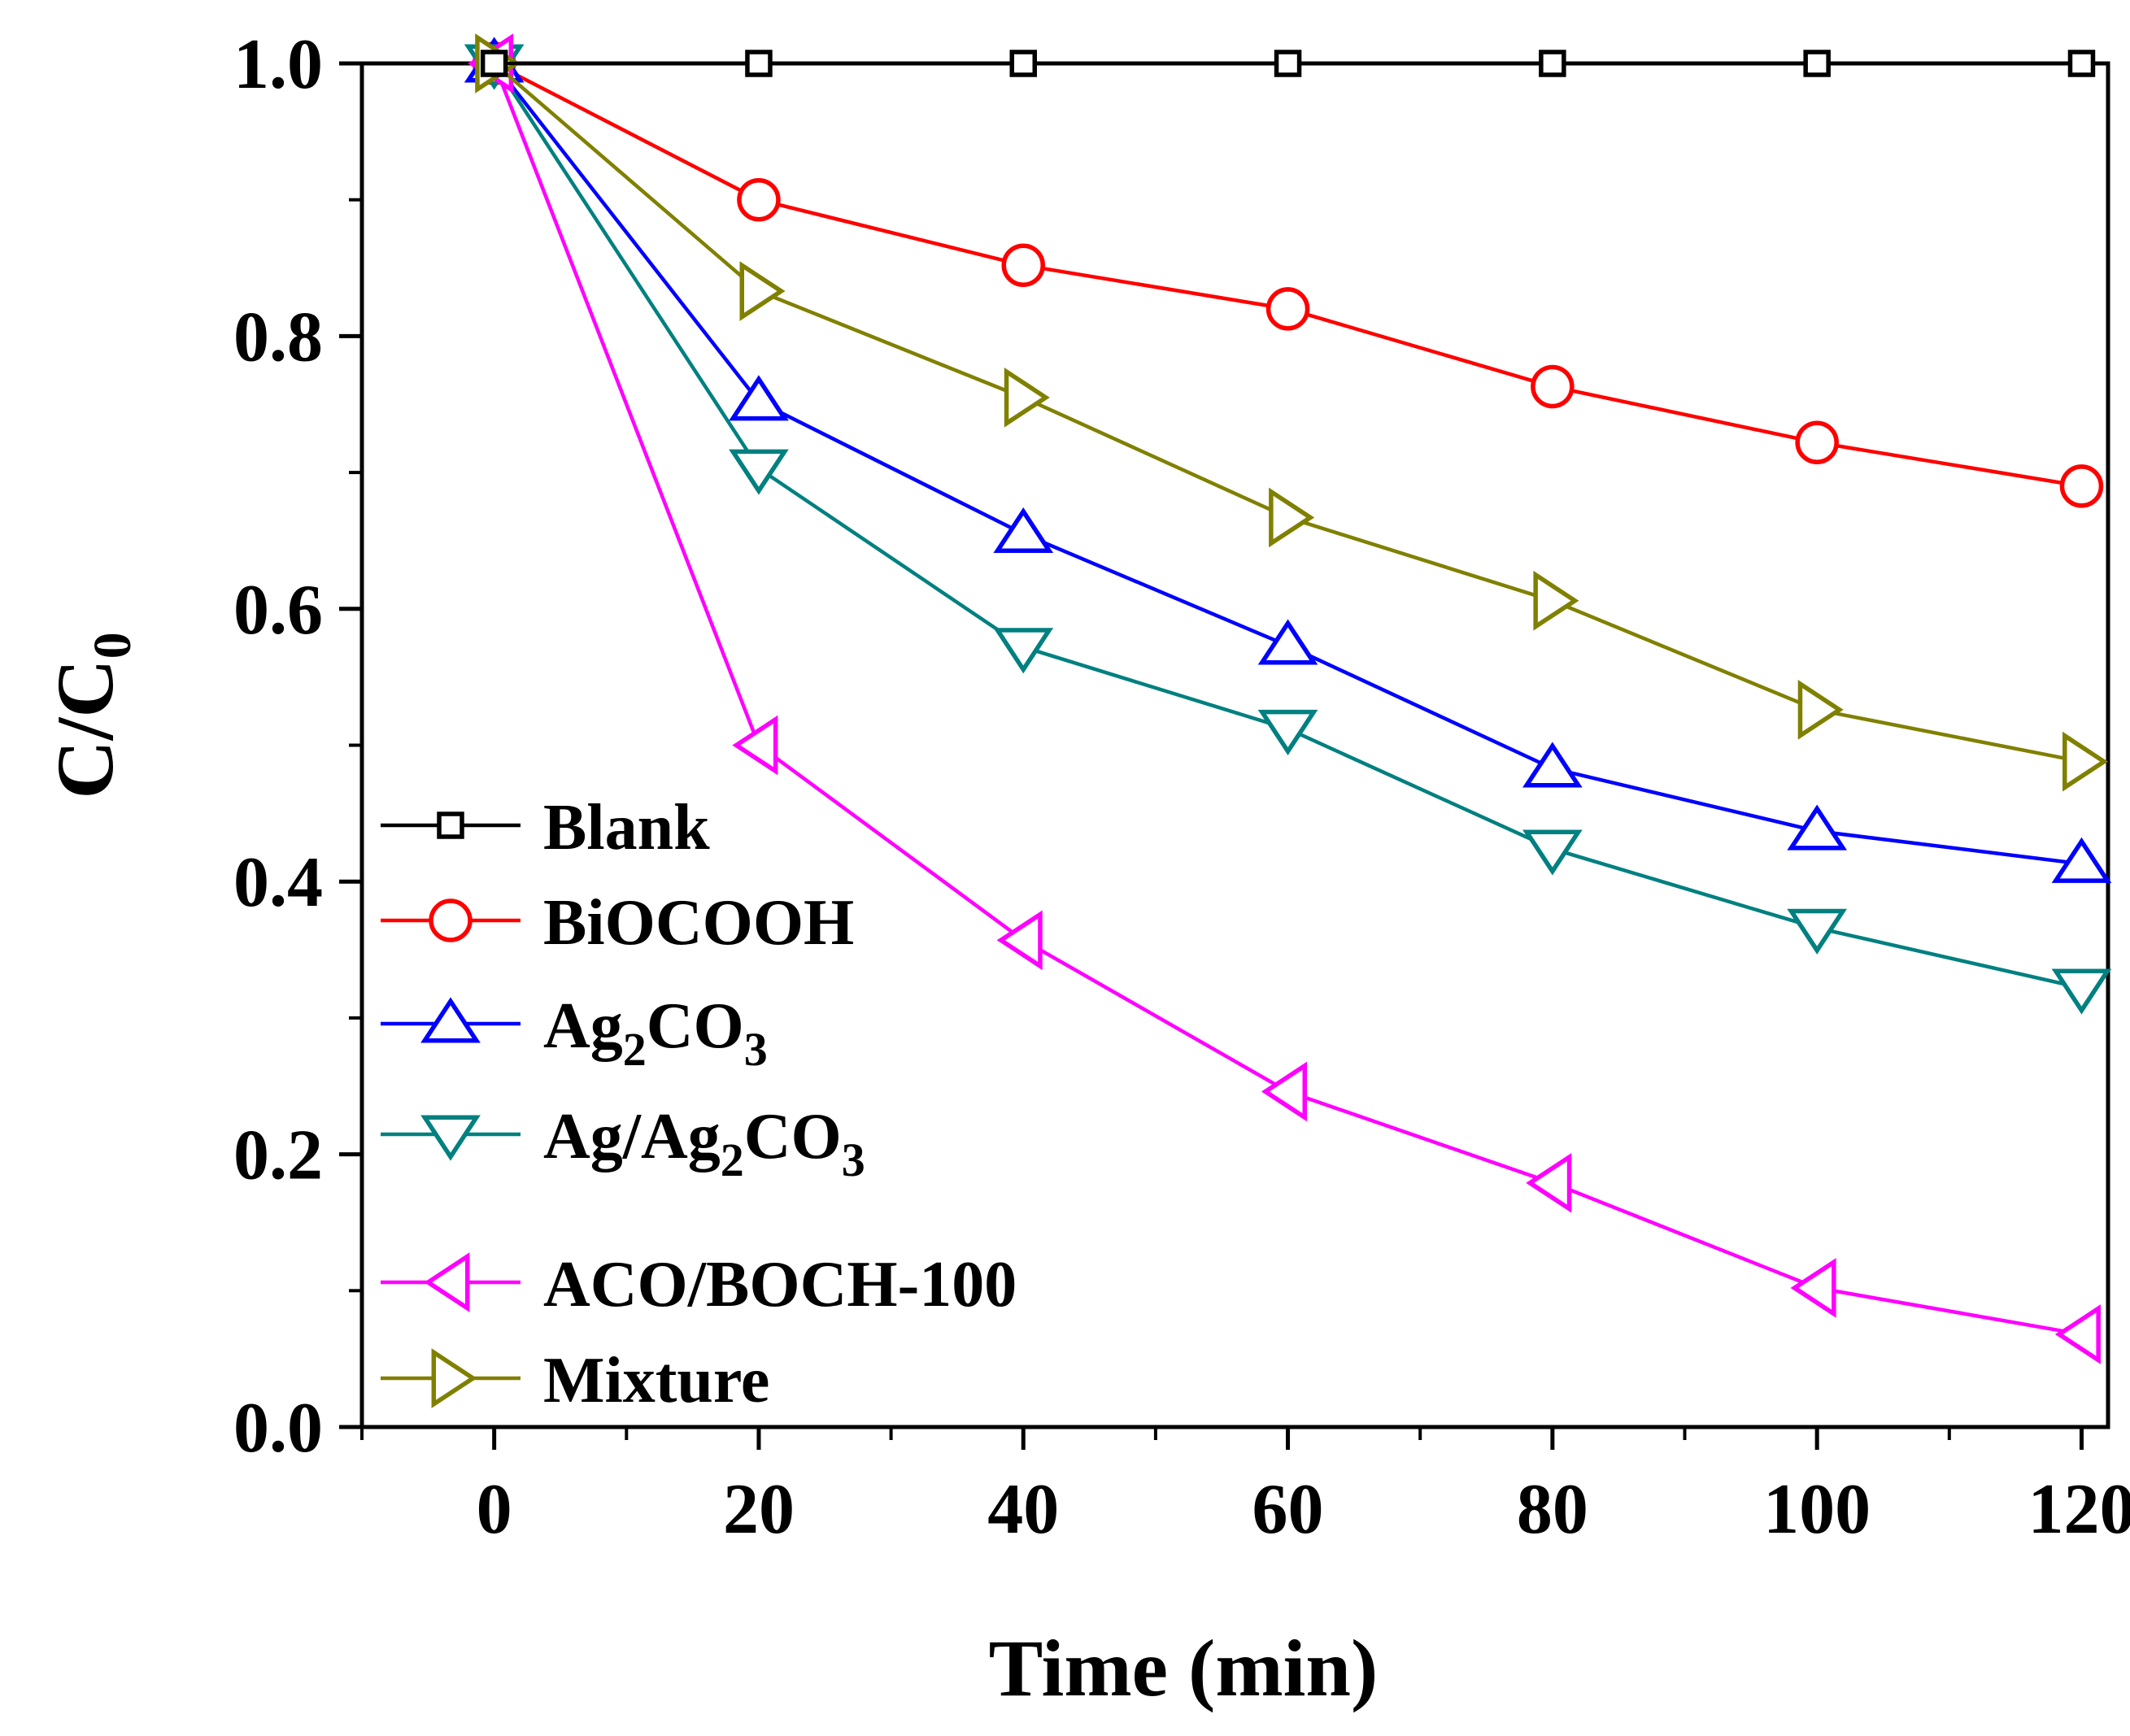 The width and height of the screenshot is (2130, 1736). Describe the element at coordinates (278, 610) in the screenshot. I see `y-tick-label: 0.6` at that location.